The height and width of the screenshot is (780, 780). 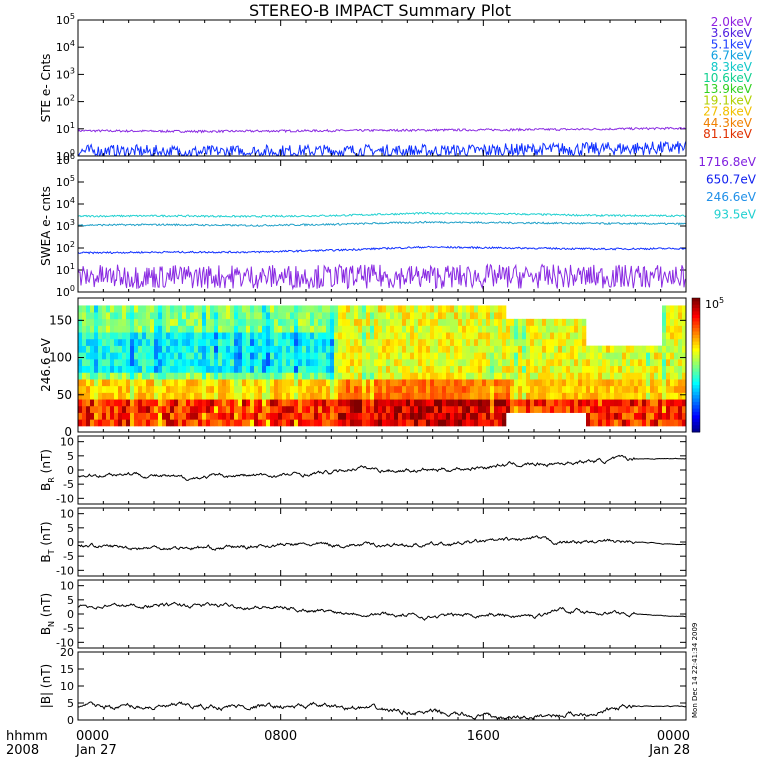 What do you see at coordinates (47, 541) in the screenshot?
I see `bt-ylabel: BT (nT)` at bounding box center [47, 541].